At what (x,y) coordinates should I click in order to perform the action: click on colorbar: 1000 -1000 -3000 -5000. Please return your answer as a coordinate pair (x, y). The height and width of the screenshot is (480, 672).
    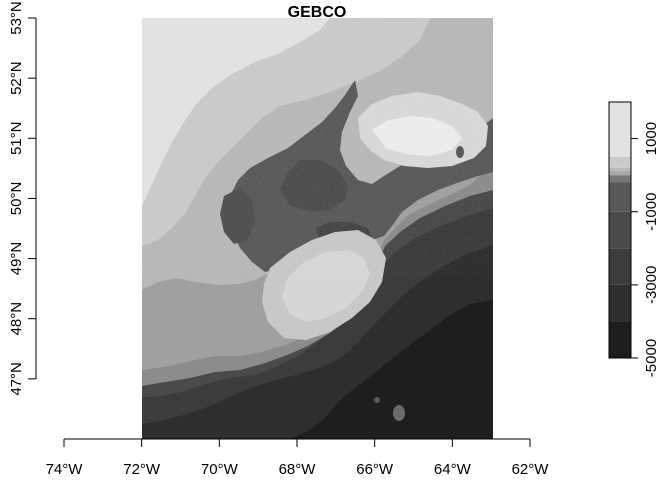
    Looking at the image, I should click on (634, 239).